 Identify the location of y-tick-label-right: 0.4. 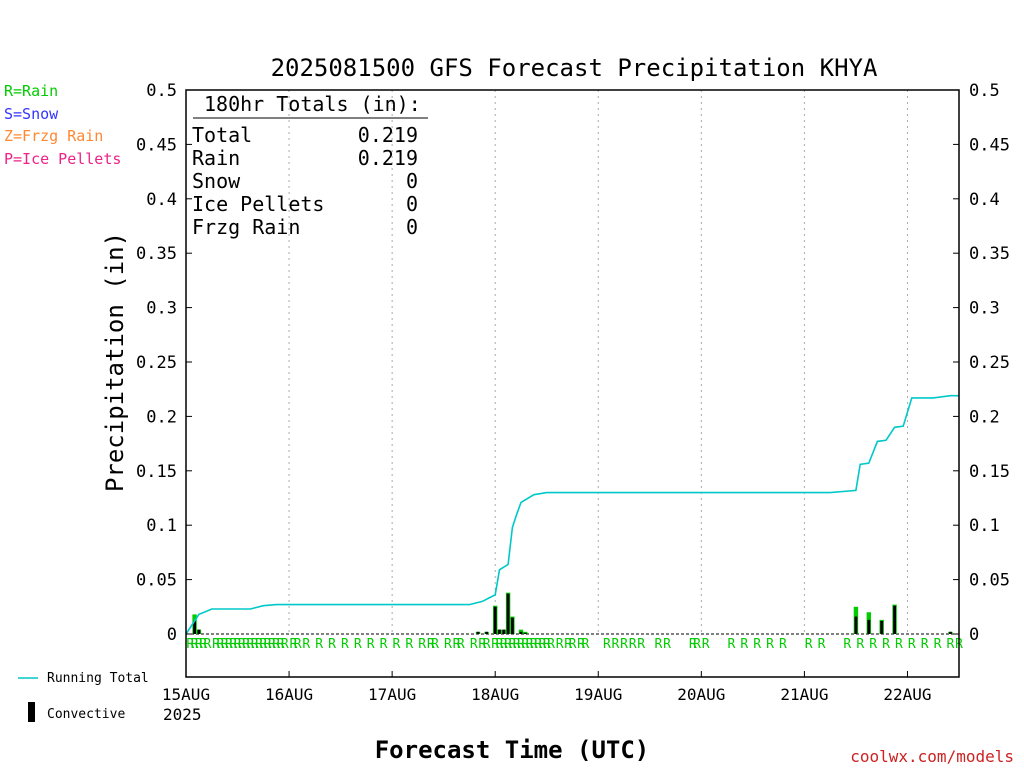
(984, 200).